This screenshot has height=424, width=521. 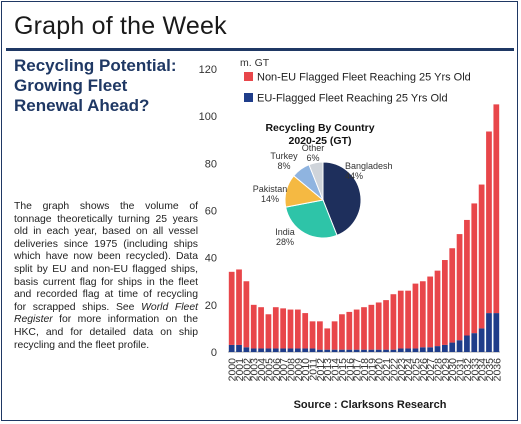 I want to click on x-tick-label: 2028, so click(x=439, y=370).